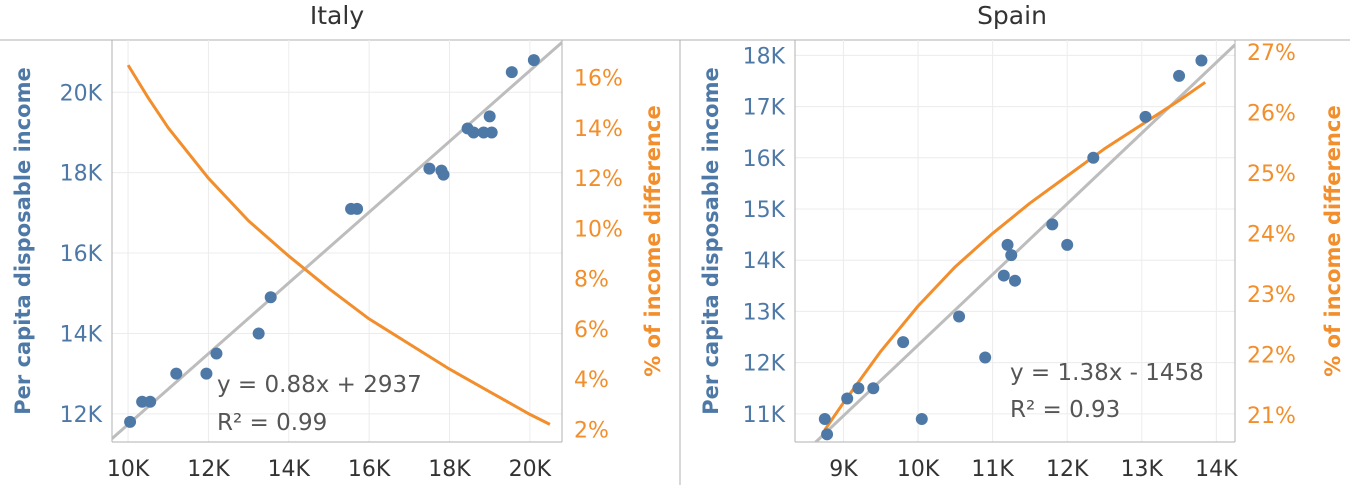 The image size is (1350, 489). What do you see at coordinates (918, 469) in the screenshot?
I see `spain-x-tick-label: 10K` at bounding box center [918, 469].